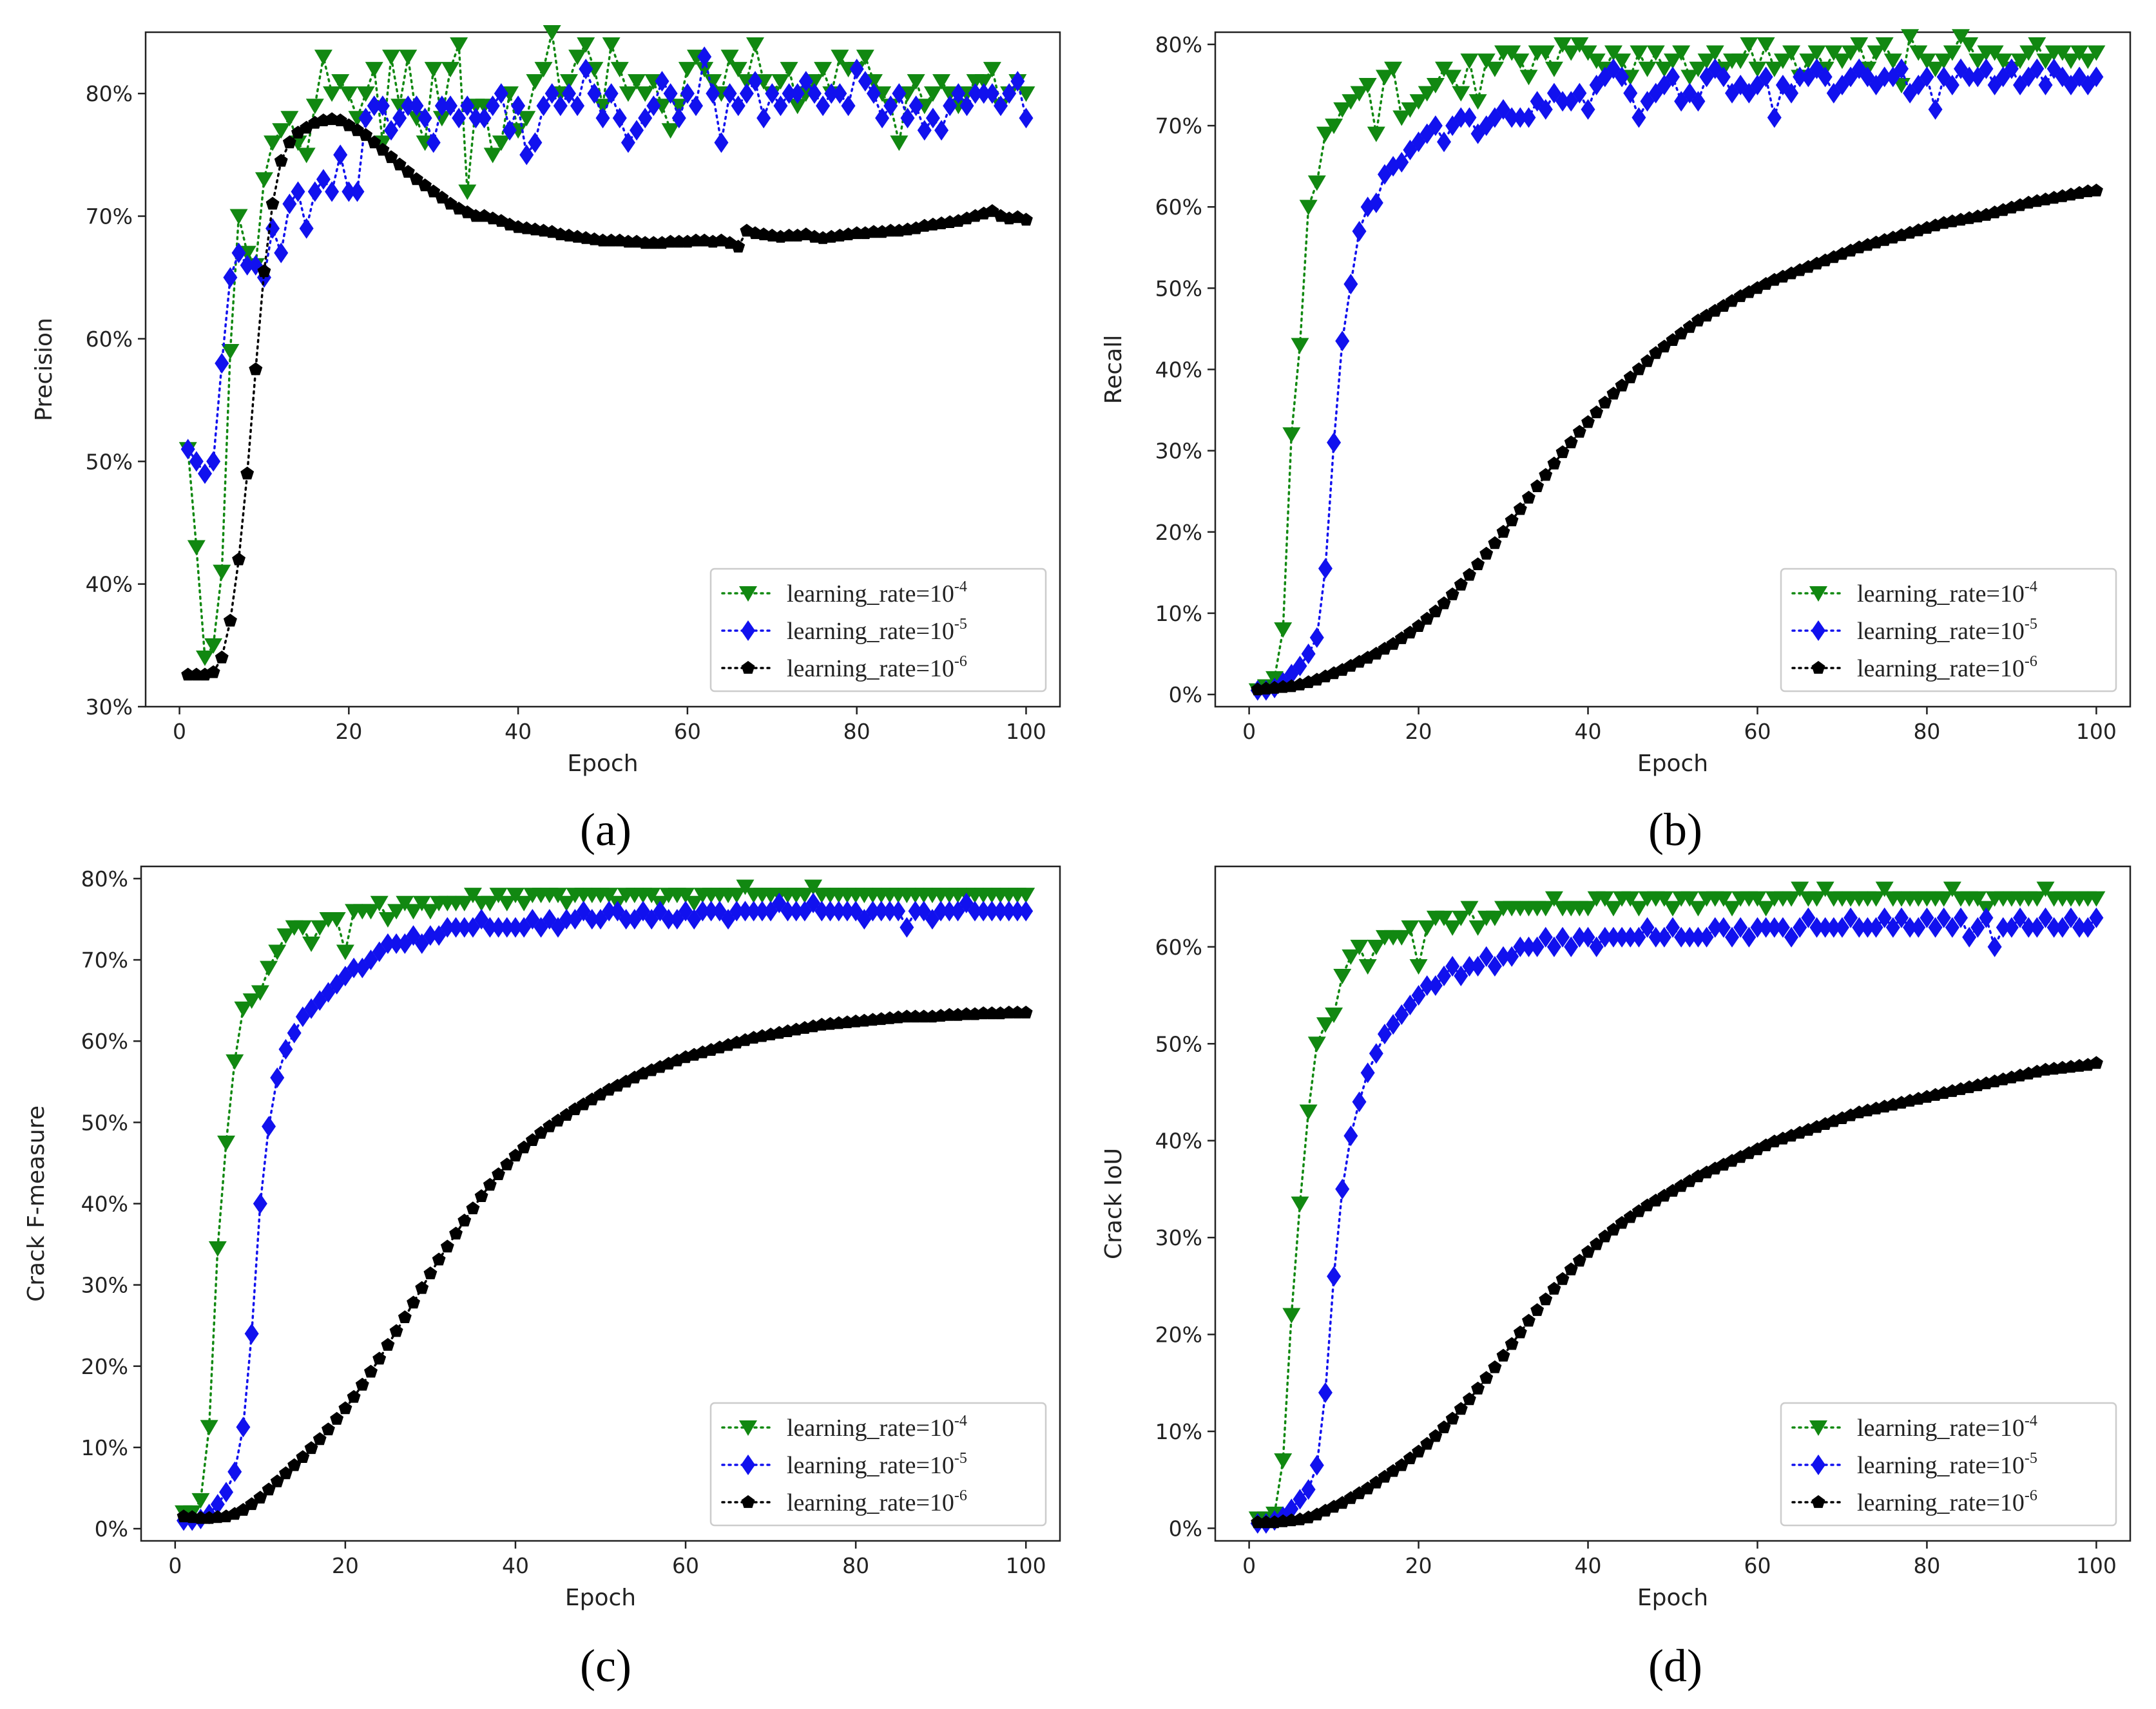 The image size is (2156, 1709). I want to click on y-tick-label: 10%, so click(1178, 1431).